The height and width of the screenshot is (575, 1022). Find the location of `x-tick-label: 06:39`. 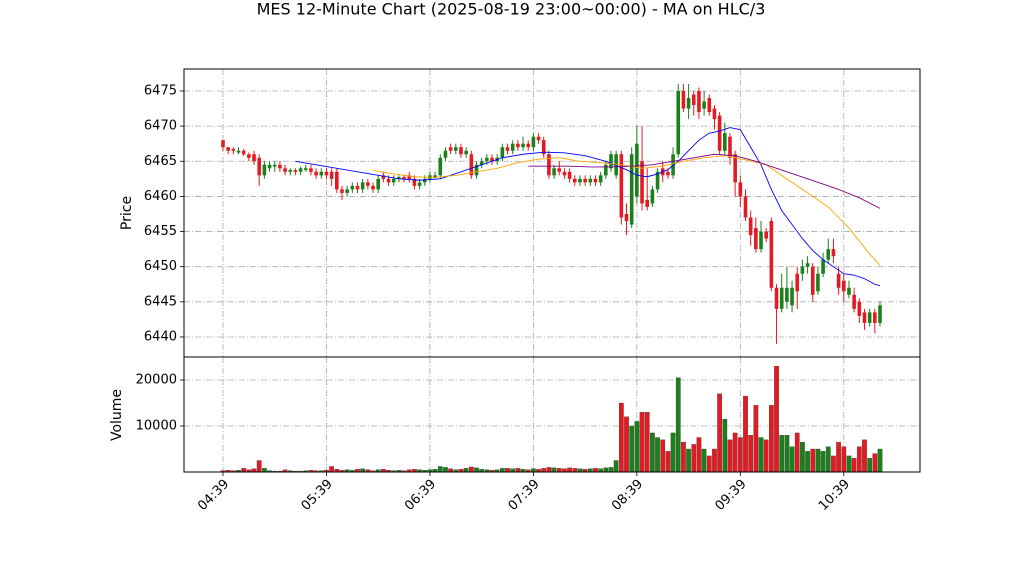

x-tick-label: 06:39 is located at coordinates (420, 495).